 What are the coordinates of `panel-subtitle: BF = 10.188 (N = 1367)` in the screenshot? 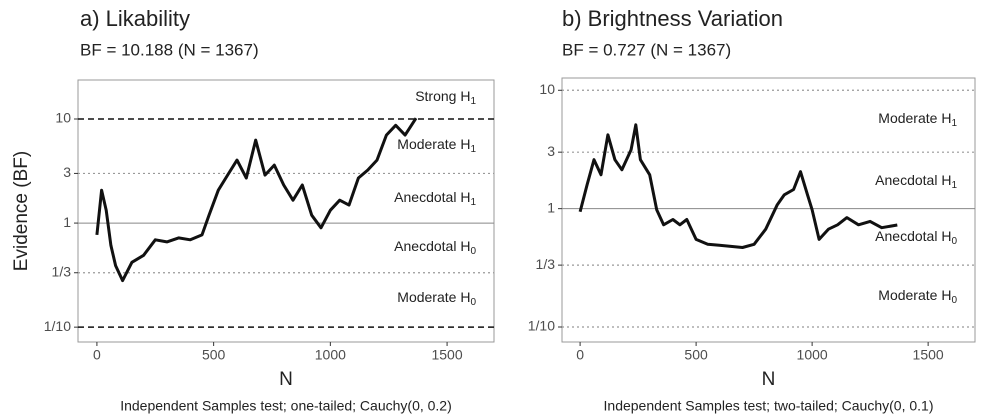 It's located at (169, 49).